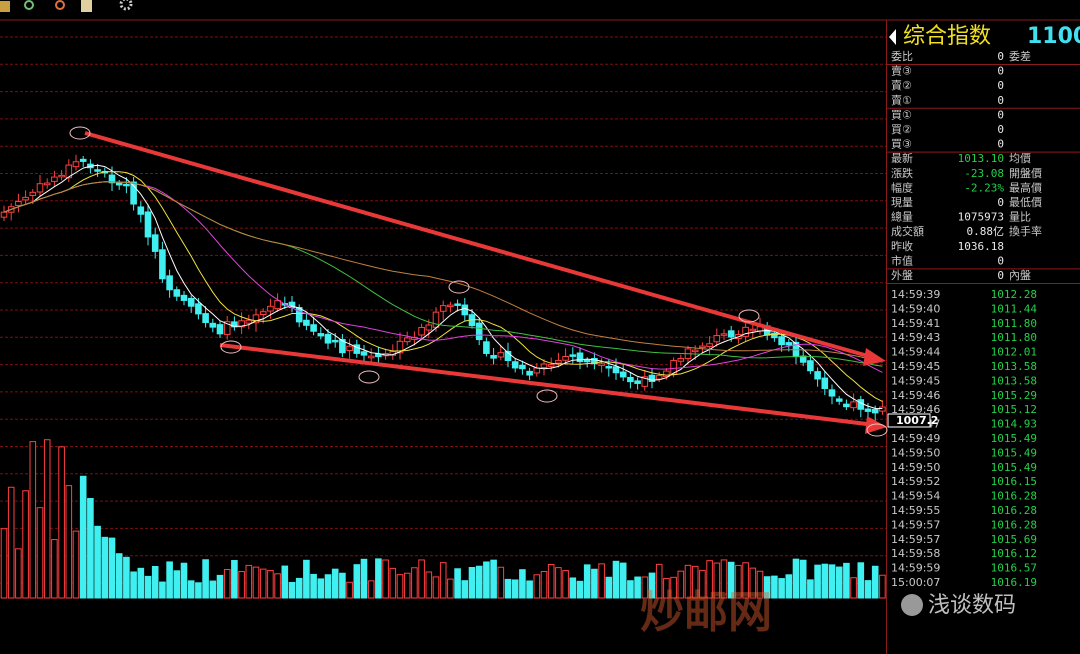 The height and width of the screenshot is (654, 1080). I want to click on trend-arrow, so click(876, 425).